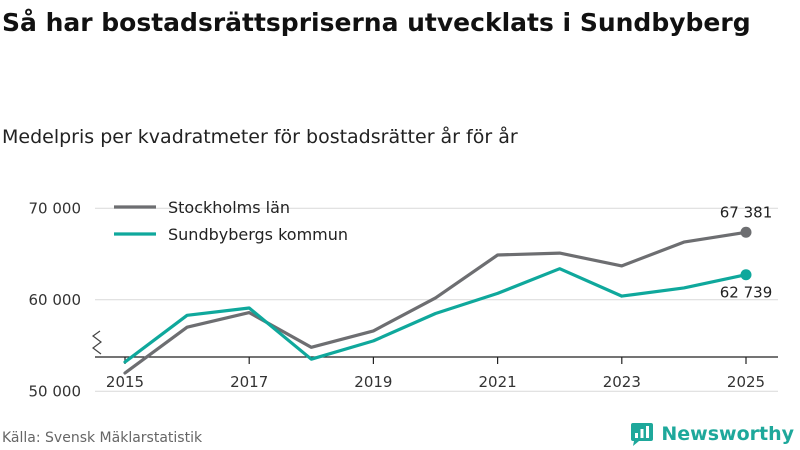 This screenshot has height=450, width=800. What do you see at coordinates (249, 382) in the screenshot?
I see `x-tick-label: 2017` at bounding box center [249, 382].